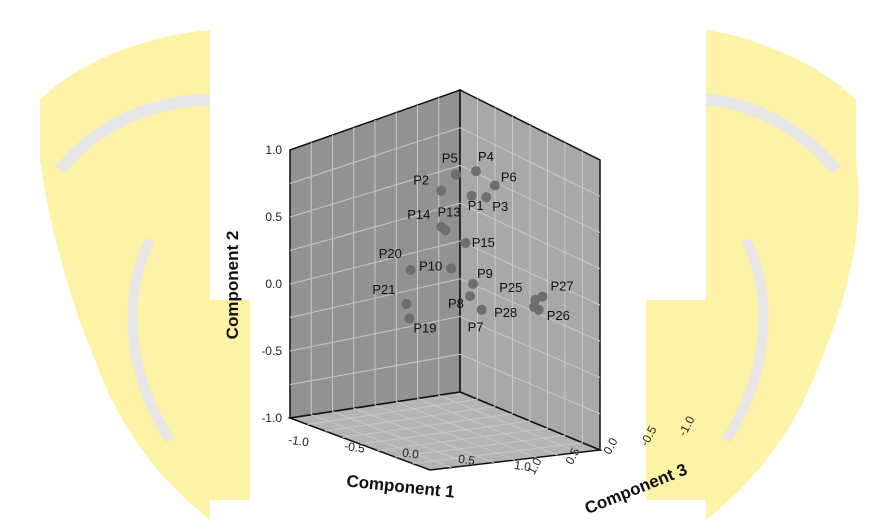 This screenshot has height=526, width=896. I want to click on point-label: P26, so click(558, 315).